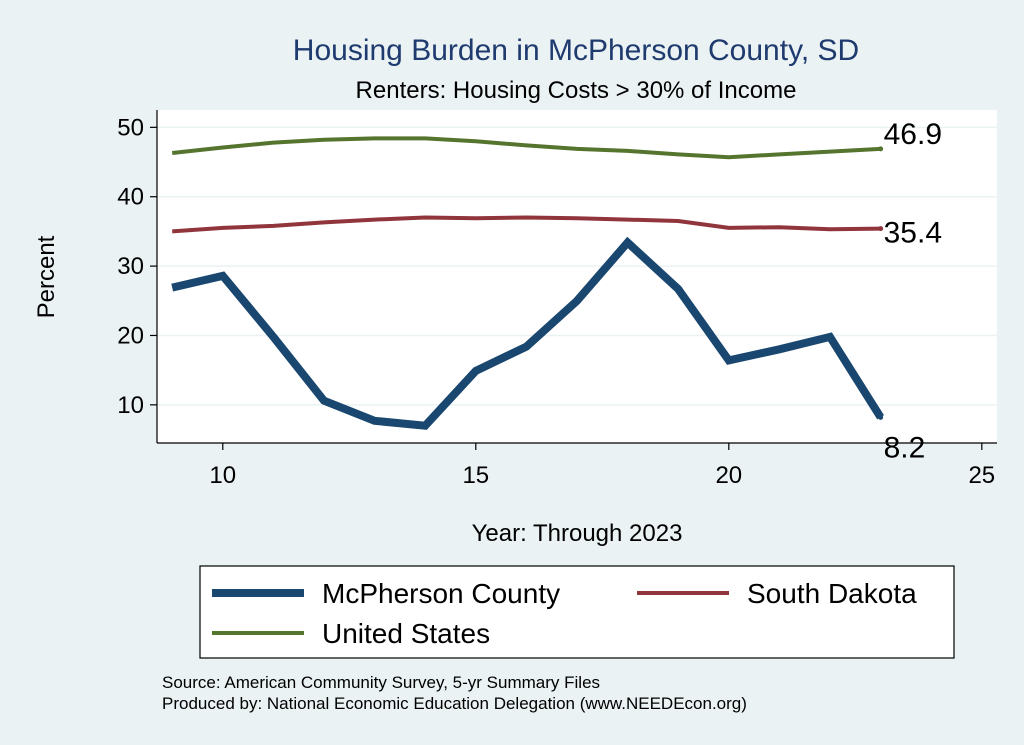 The image size is (1024, 745). What do you see at coordinates (475, 475) in the screenshot?
I see `x-tick-label: 15` at bounding box center [475, 475].